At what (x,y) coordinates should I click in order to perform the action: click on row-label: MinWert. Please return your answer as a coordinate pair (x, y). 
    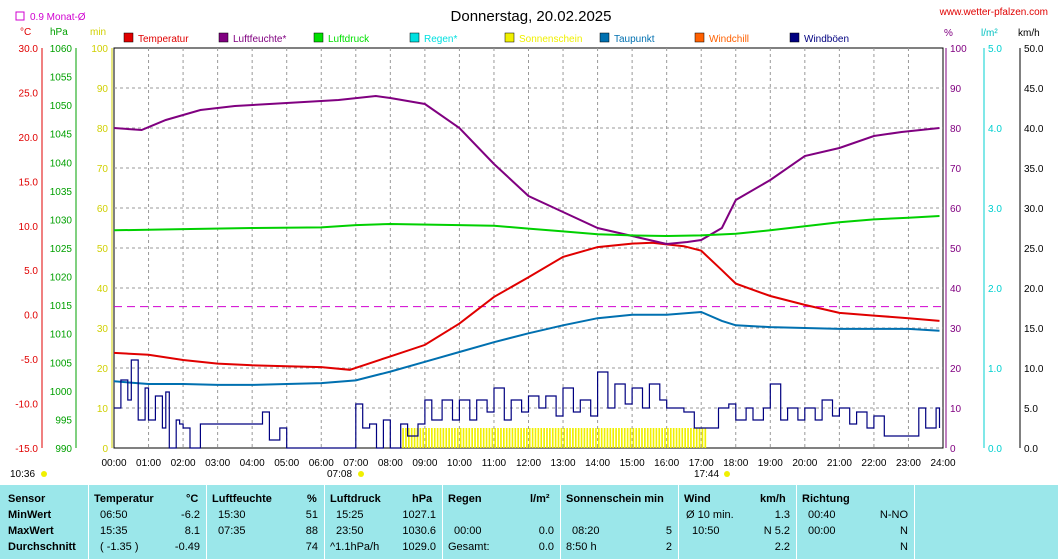
    Looking at the image, I should click on (30, 515).